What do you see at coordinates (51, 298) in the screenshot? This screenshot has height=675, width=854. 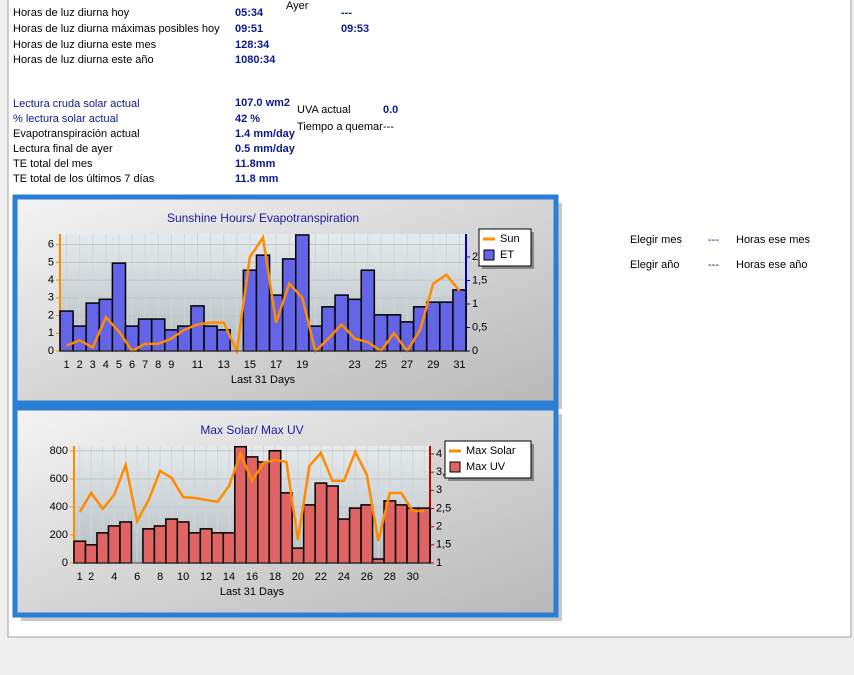 I see `y-tick-label: 3` at bounding box center [51, 298].